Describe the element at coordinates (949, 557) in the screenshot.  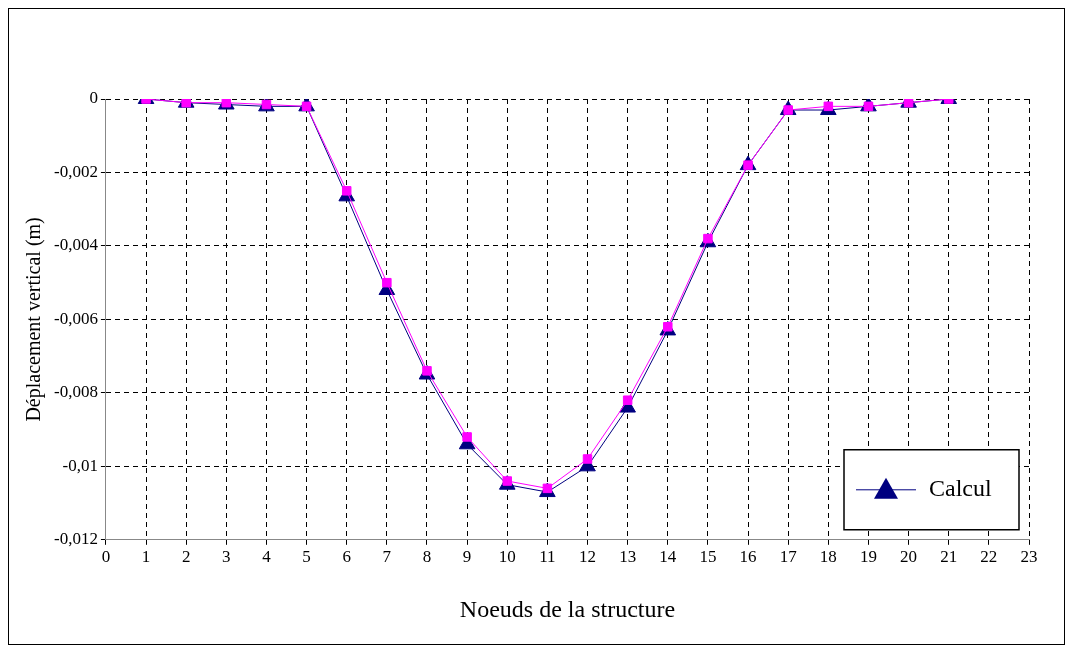
I see `x-tick-label: 21` at that location.